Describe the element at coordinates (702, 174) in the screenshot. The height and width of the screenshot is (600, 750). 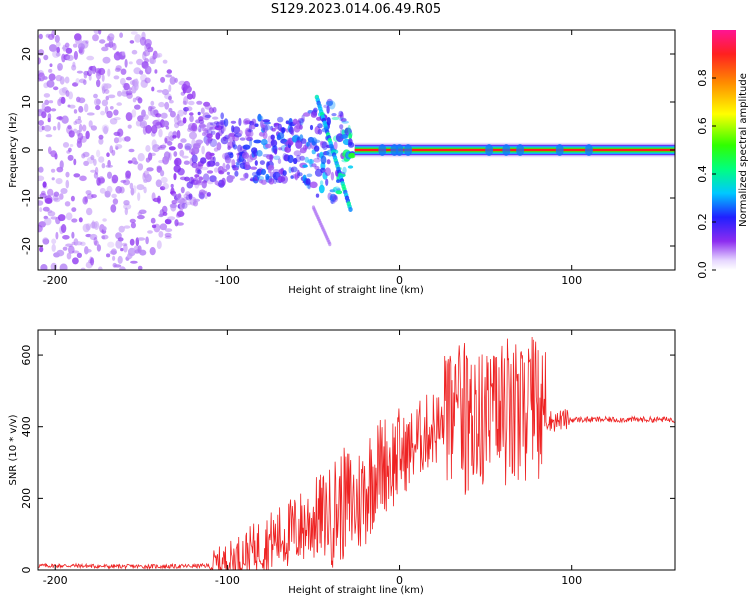
I see `colorbar-tick-label: 0.4` at that location.